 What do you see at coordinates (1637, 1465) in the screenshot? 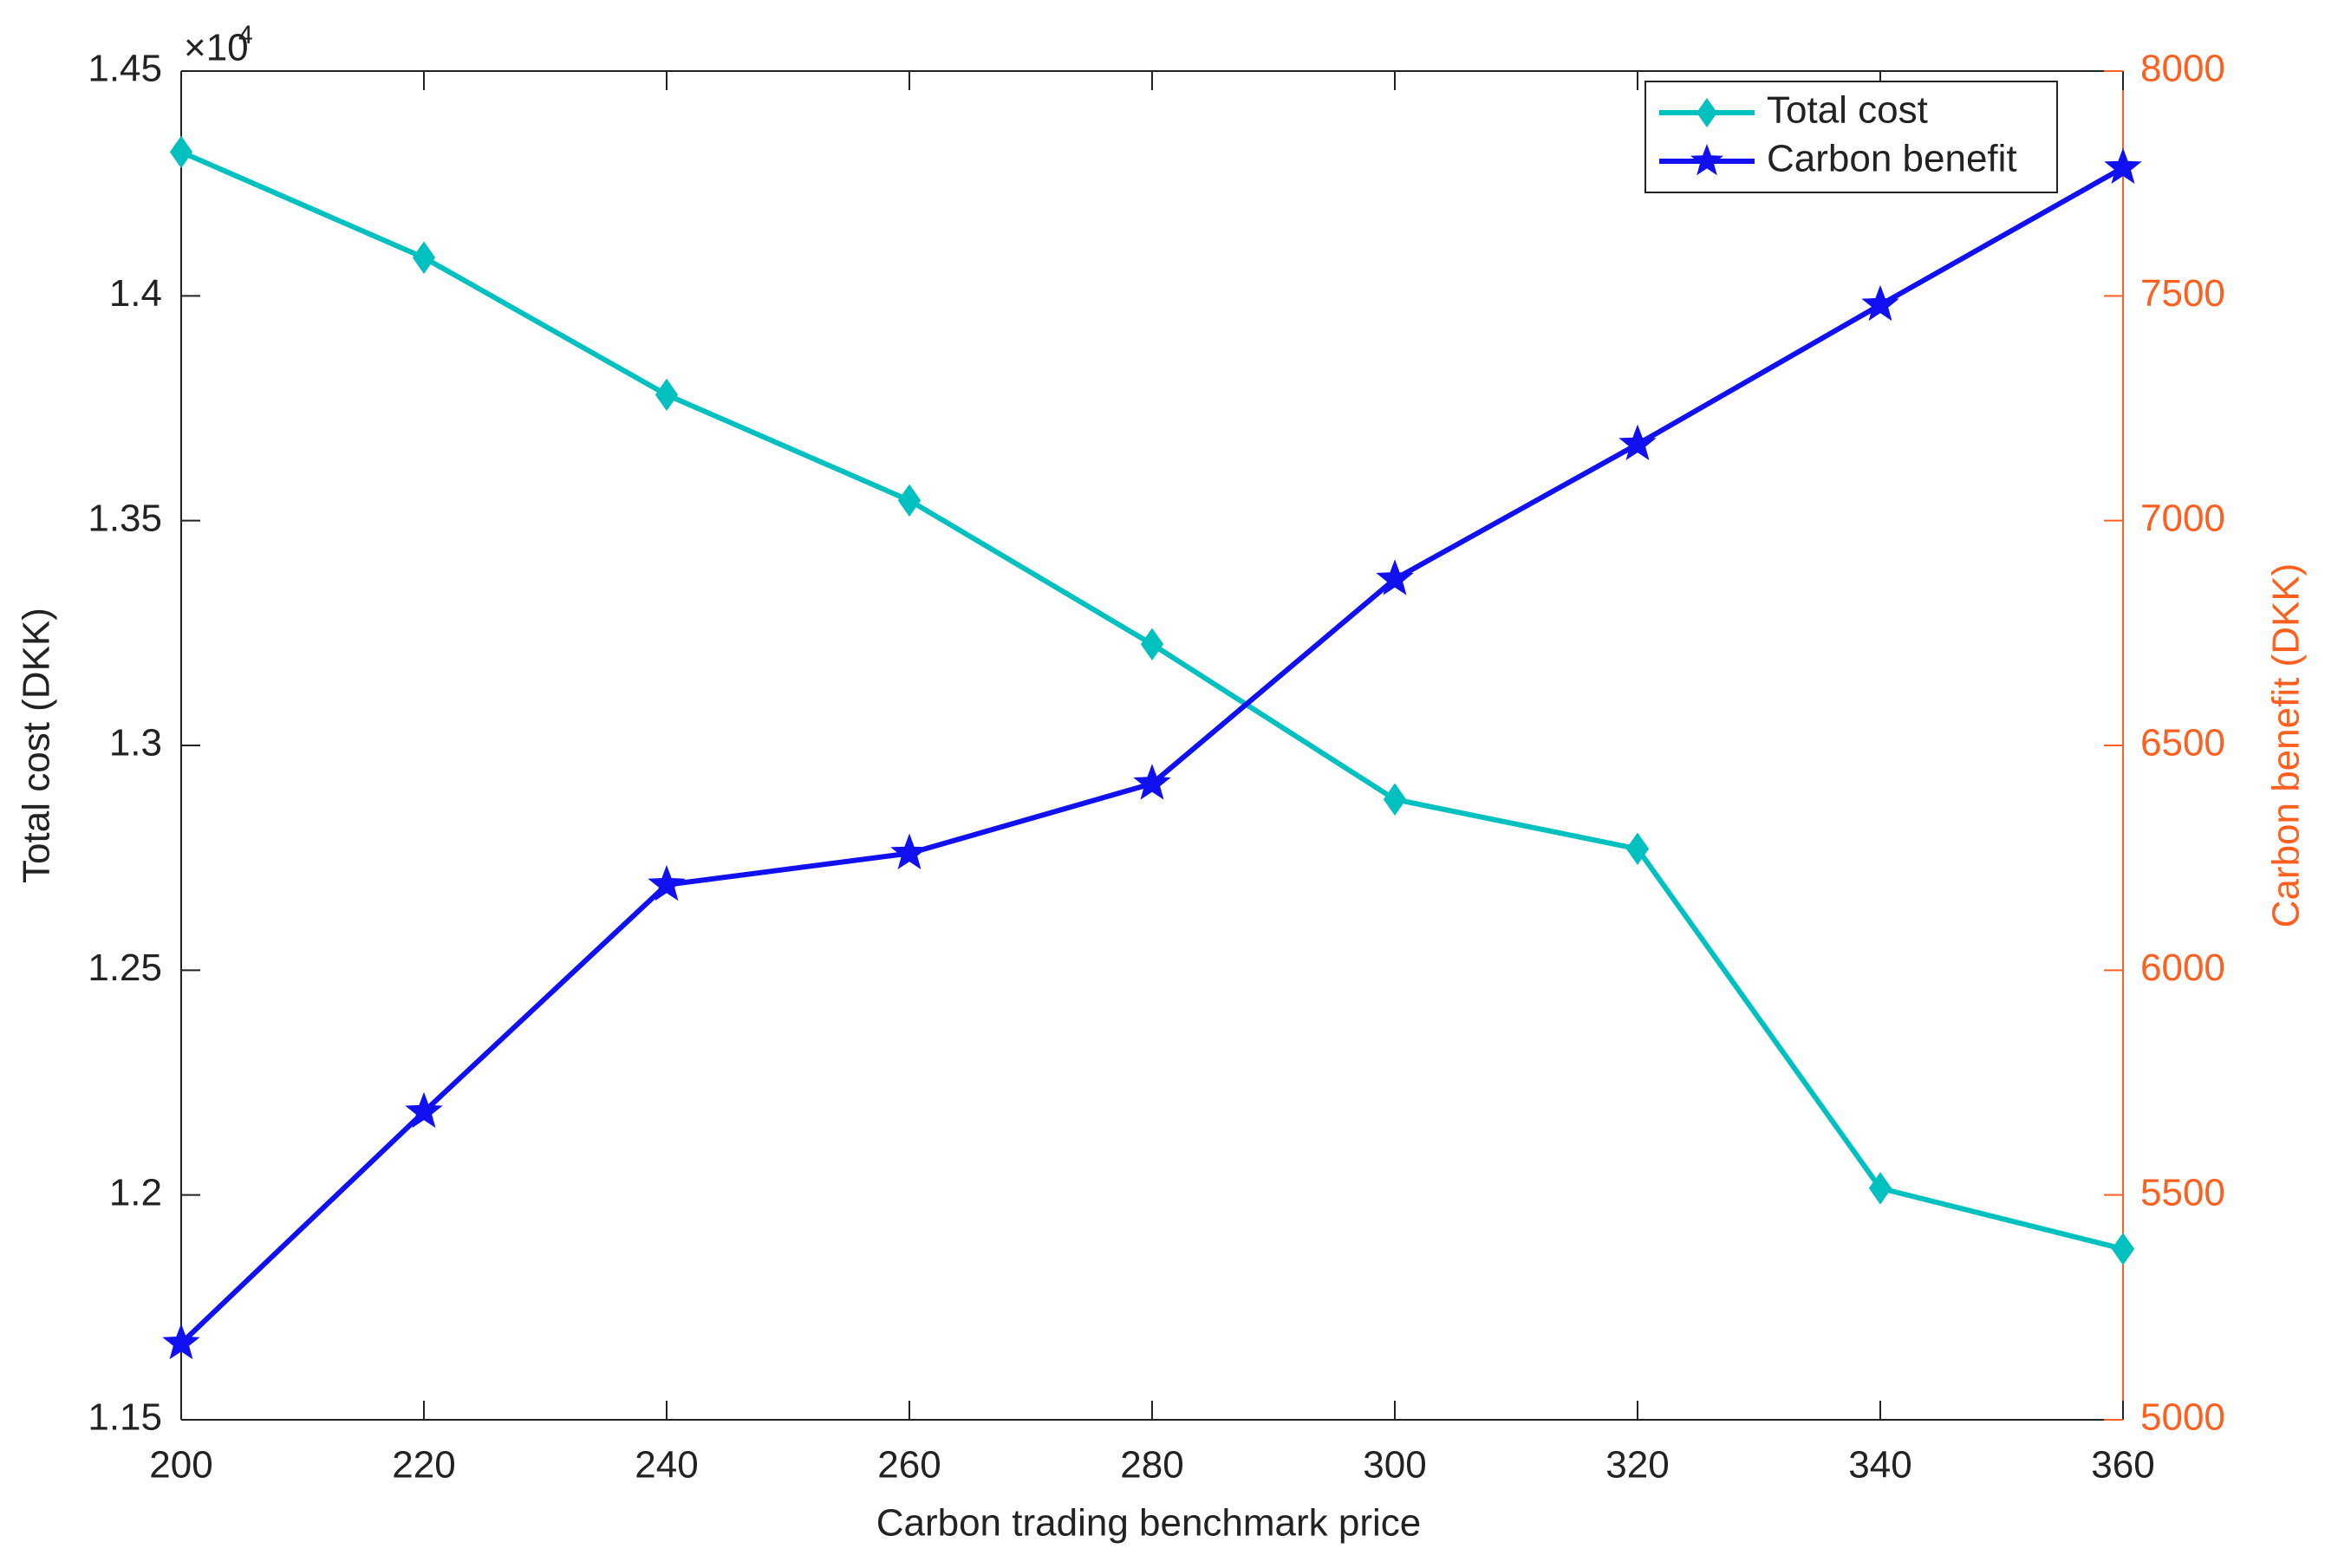
I see `x-tick-label: 320` at bounding box center [1637, 1465].